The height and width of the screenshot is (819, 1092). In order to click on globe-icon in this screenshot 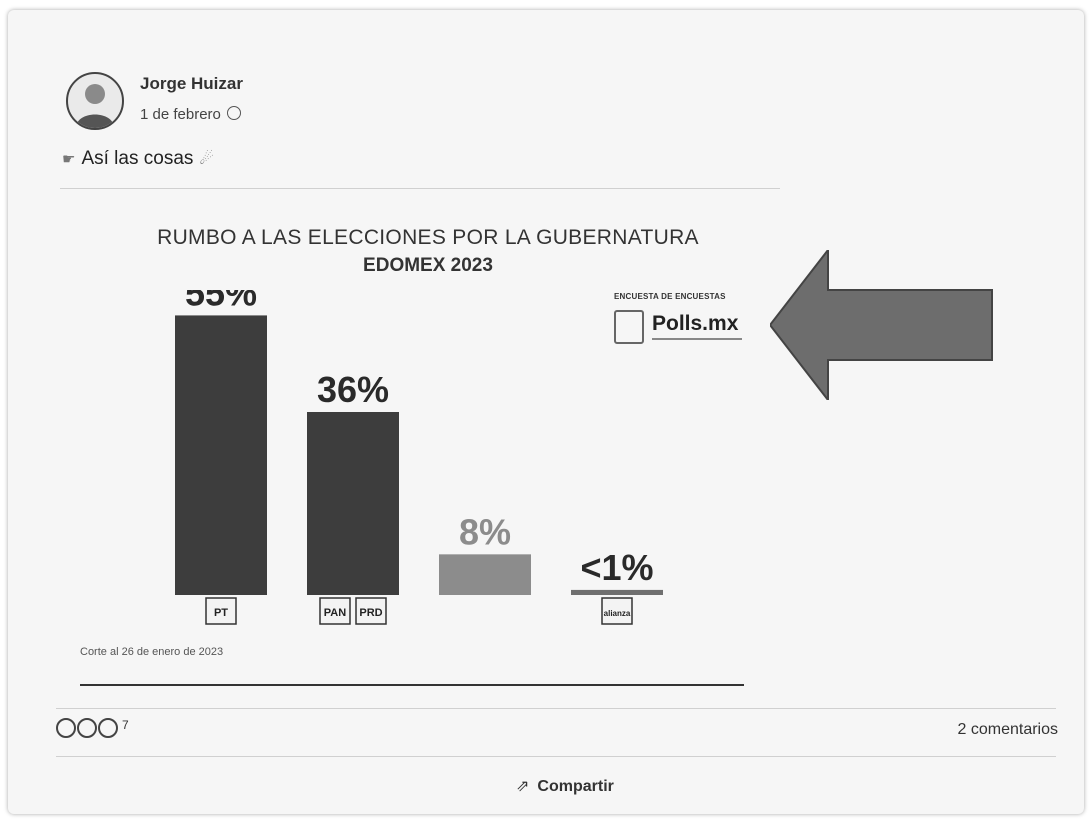, I will do `click(233, 113)`.